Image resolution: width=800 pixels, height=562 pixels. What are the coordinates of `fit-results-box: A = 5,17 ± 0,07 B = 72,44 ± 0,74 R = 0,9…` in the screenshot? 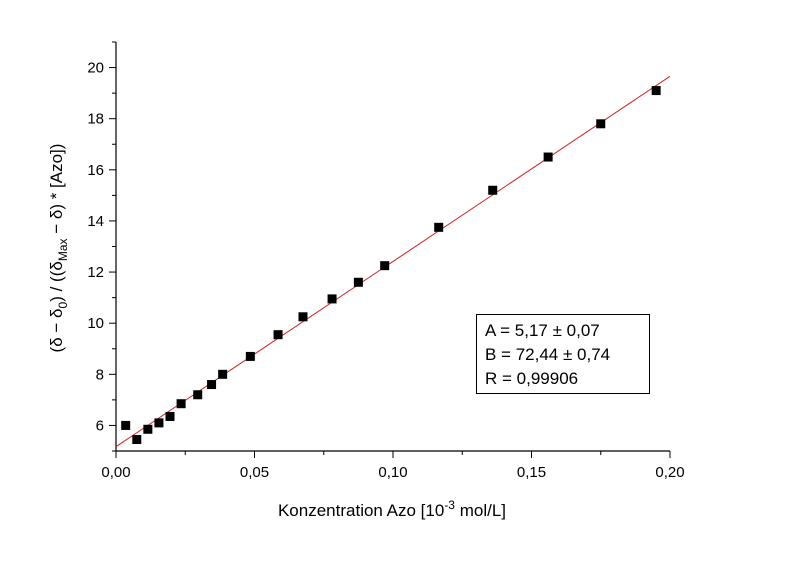 It's located at (563, 354).